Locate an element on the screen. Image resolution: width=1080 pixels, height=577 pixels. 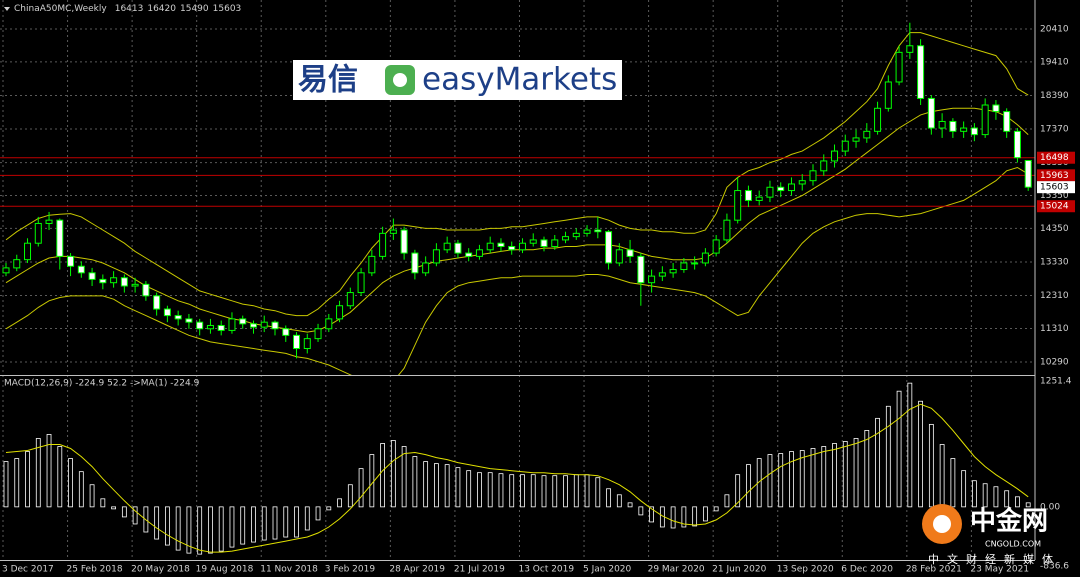
level-label-box is located at coordinates (1056, 206).